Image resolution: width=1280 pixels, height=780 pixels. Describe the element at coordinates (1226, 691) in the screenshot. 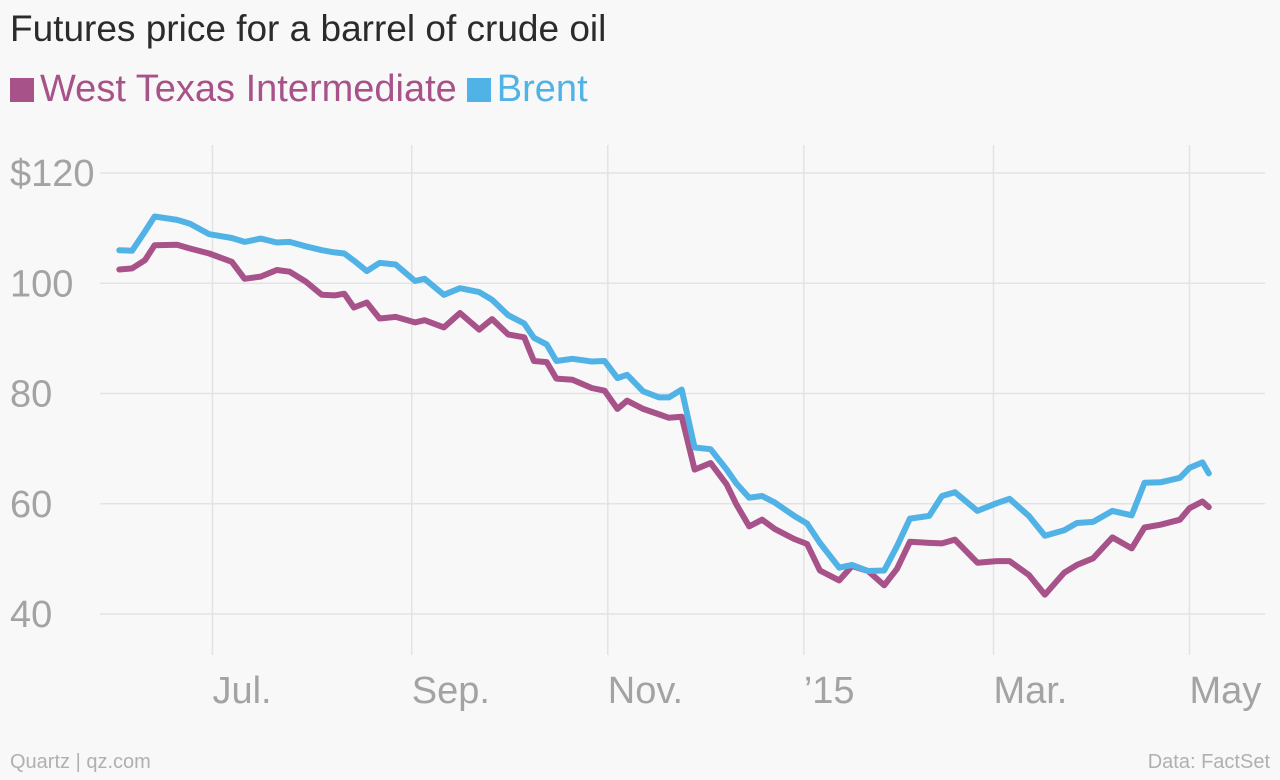

I see `x-tick-label: May` at that location.